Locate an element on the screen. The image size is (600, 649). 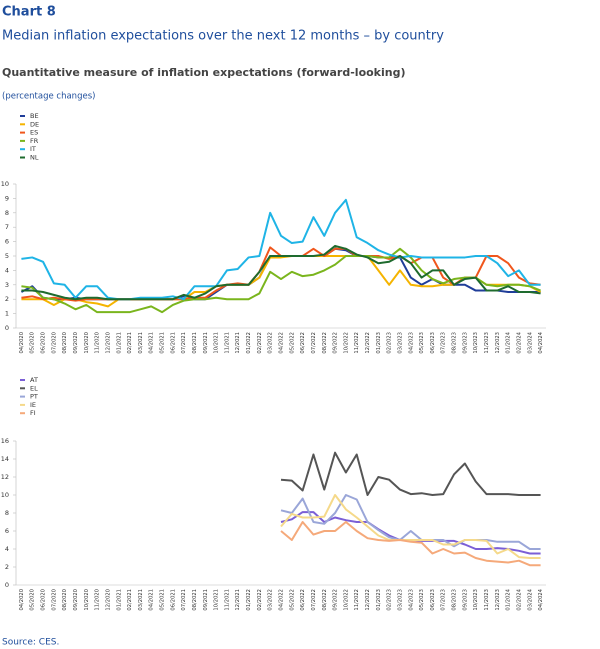
y-tick-label: 1 is located at coordinates (7, 314).